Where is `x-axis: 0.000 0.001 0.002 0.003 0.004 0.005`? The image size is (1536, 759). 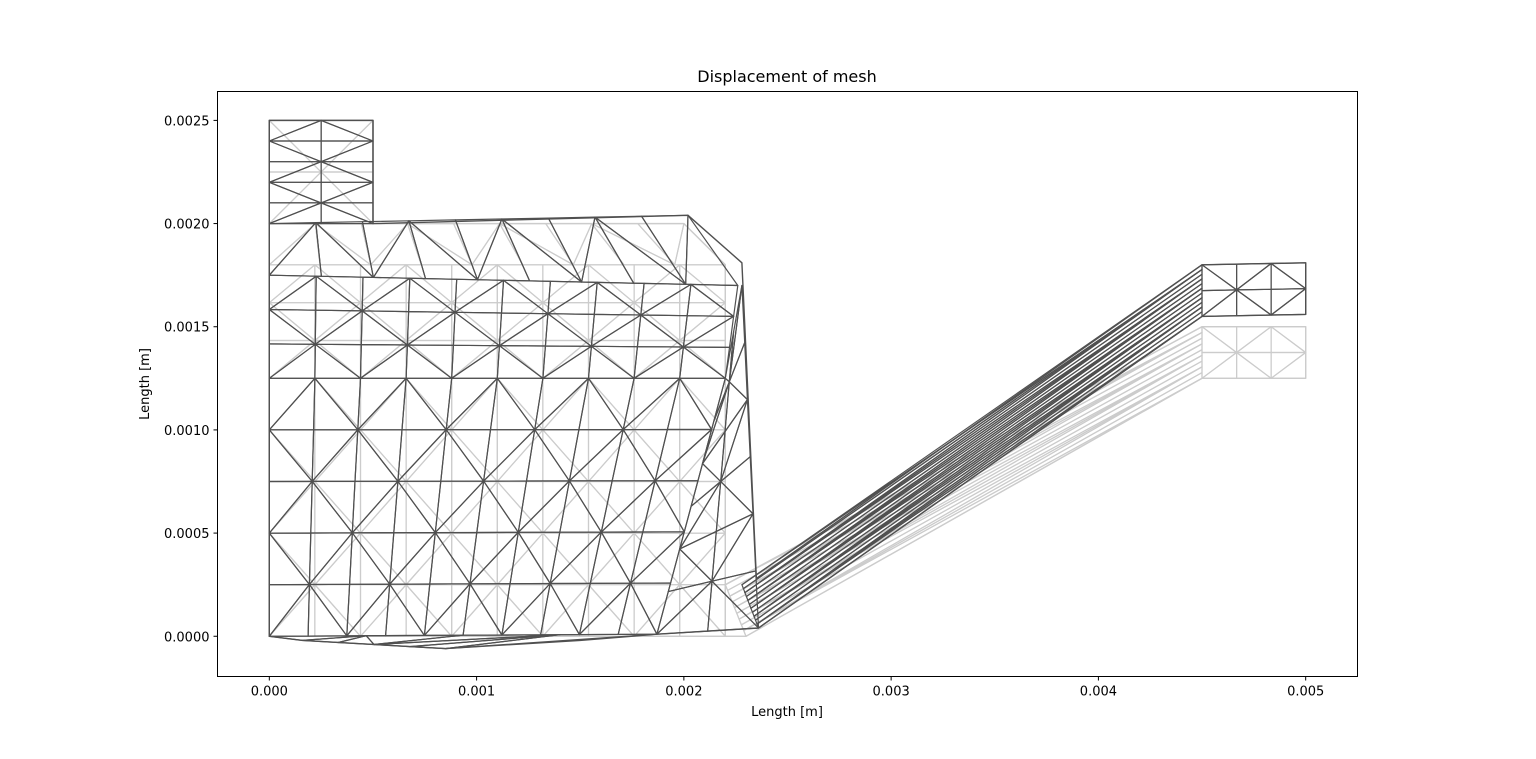 x-axis: 0.000 0.001 0.002 0.003 0.004 0.005 is located at coordinates (787, 688).